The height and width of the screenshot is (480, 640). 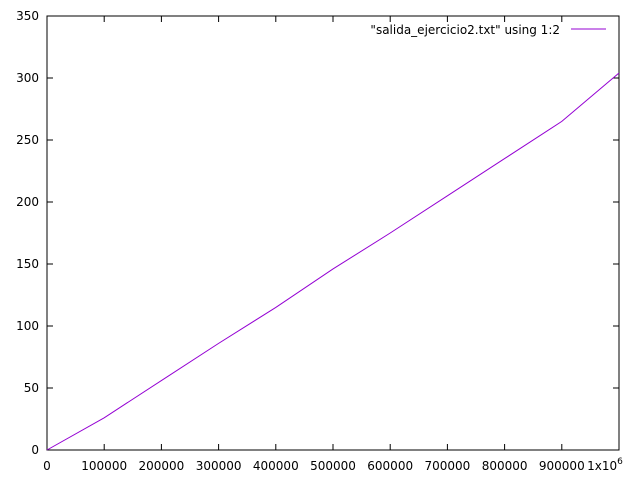 I want to click on x-tick-label: 400000, so click(x=276, y=466).